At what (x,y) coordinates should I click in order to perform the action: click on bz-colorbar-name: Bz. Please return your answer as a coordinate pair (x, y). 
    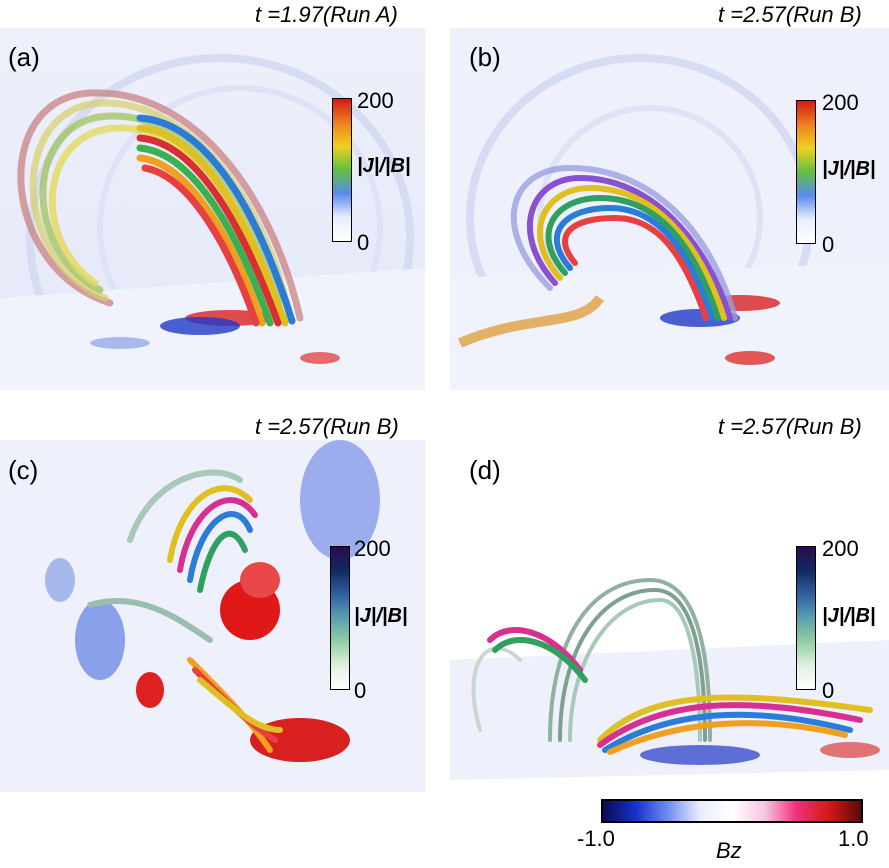
    Looking at the image, I should click on (729, 850).